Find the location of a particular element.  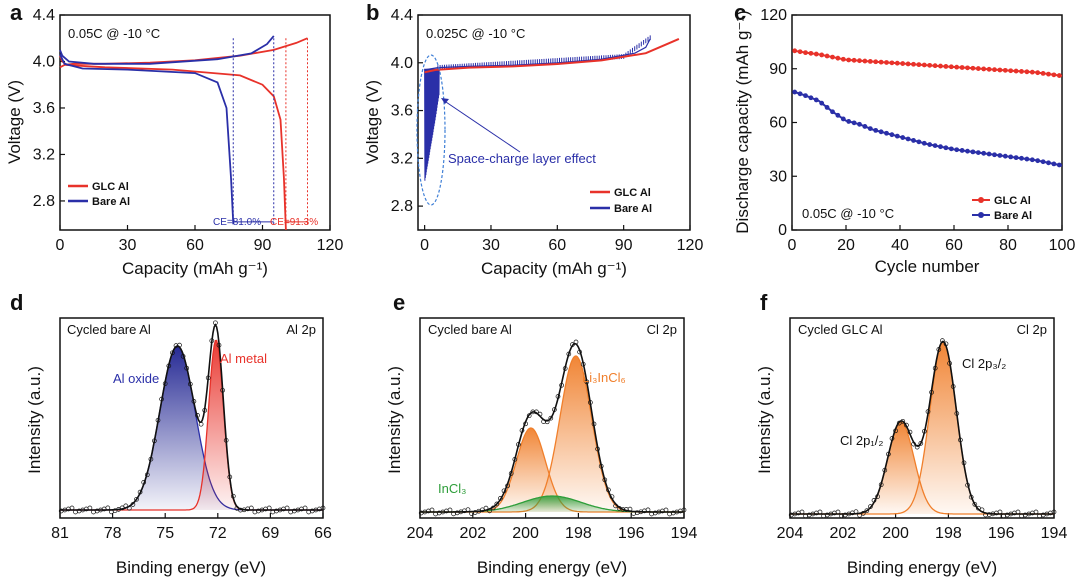

peak-fill is located at coordinates (191, 428).